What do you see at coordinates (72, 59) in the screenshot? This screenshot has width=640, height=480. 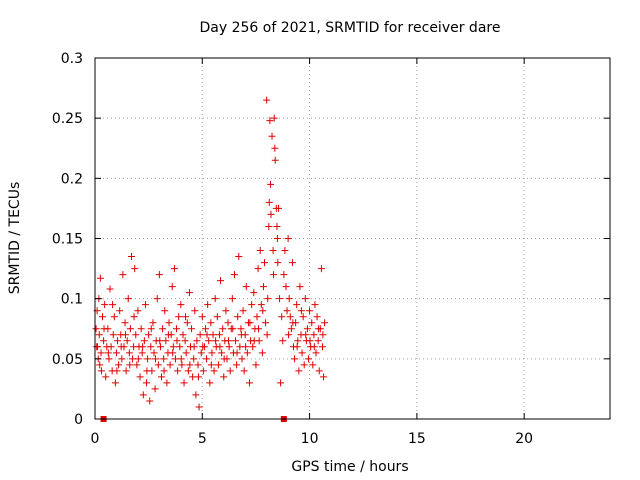 I see `y-tick-label: 0.3` at bounding box center [72, 59].